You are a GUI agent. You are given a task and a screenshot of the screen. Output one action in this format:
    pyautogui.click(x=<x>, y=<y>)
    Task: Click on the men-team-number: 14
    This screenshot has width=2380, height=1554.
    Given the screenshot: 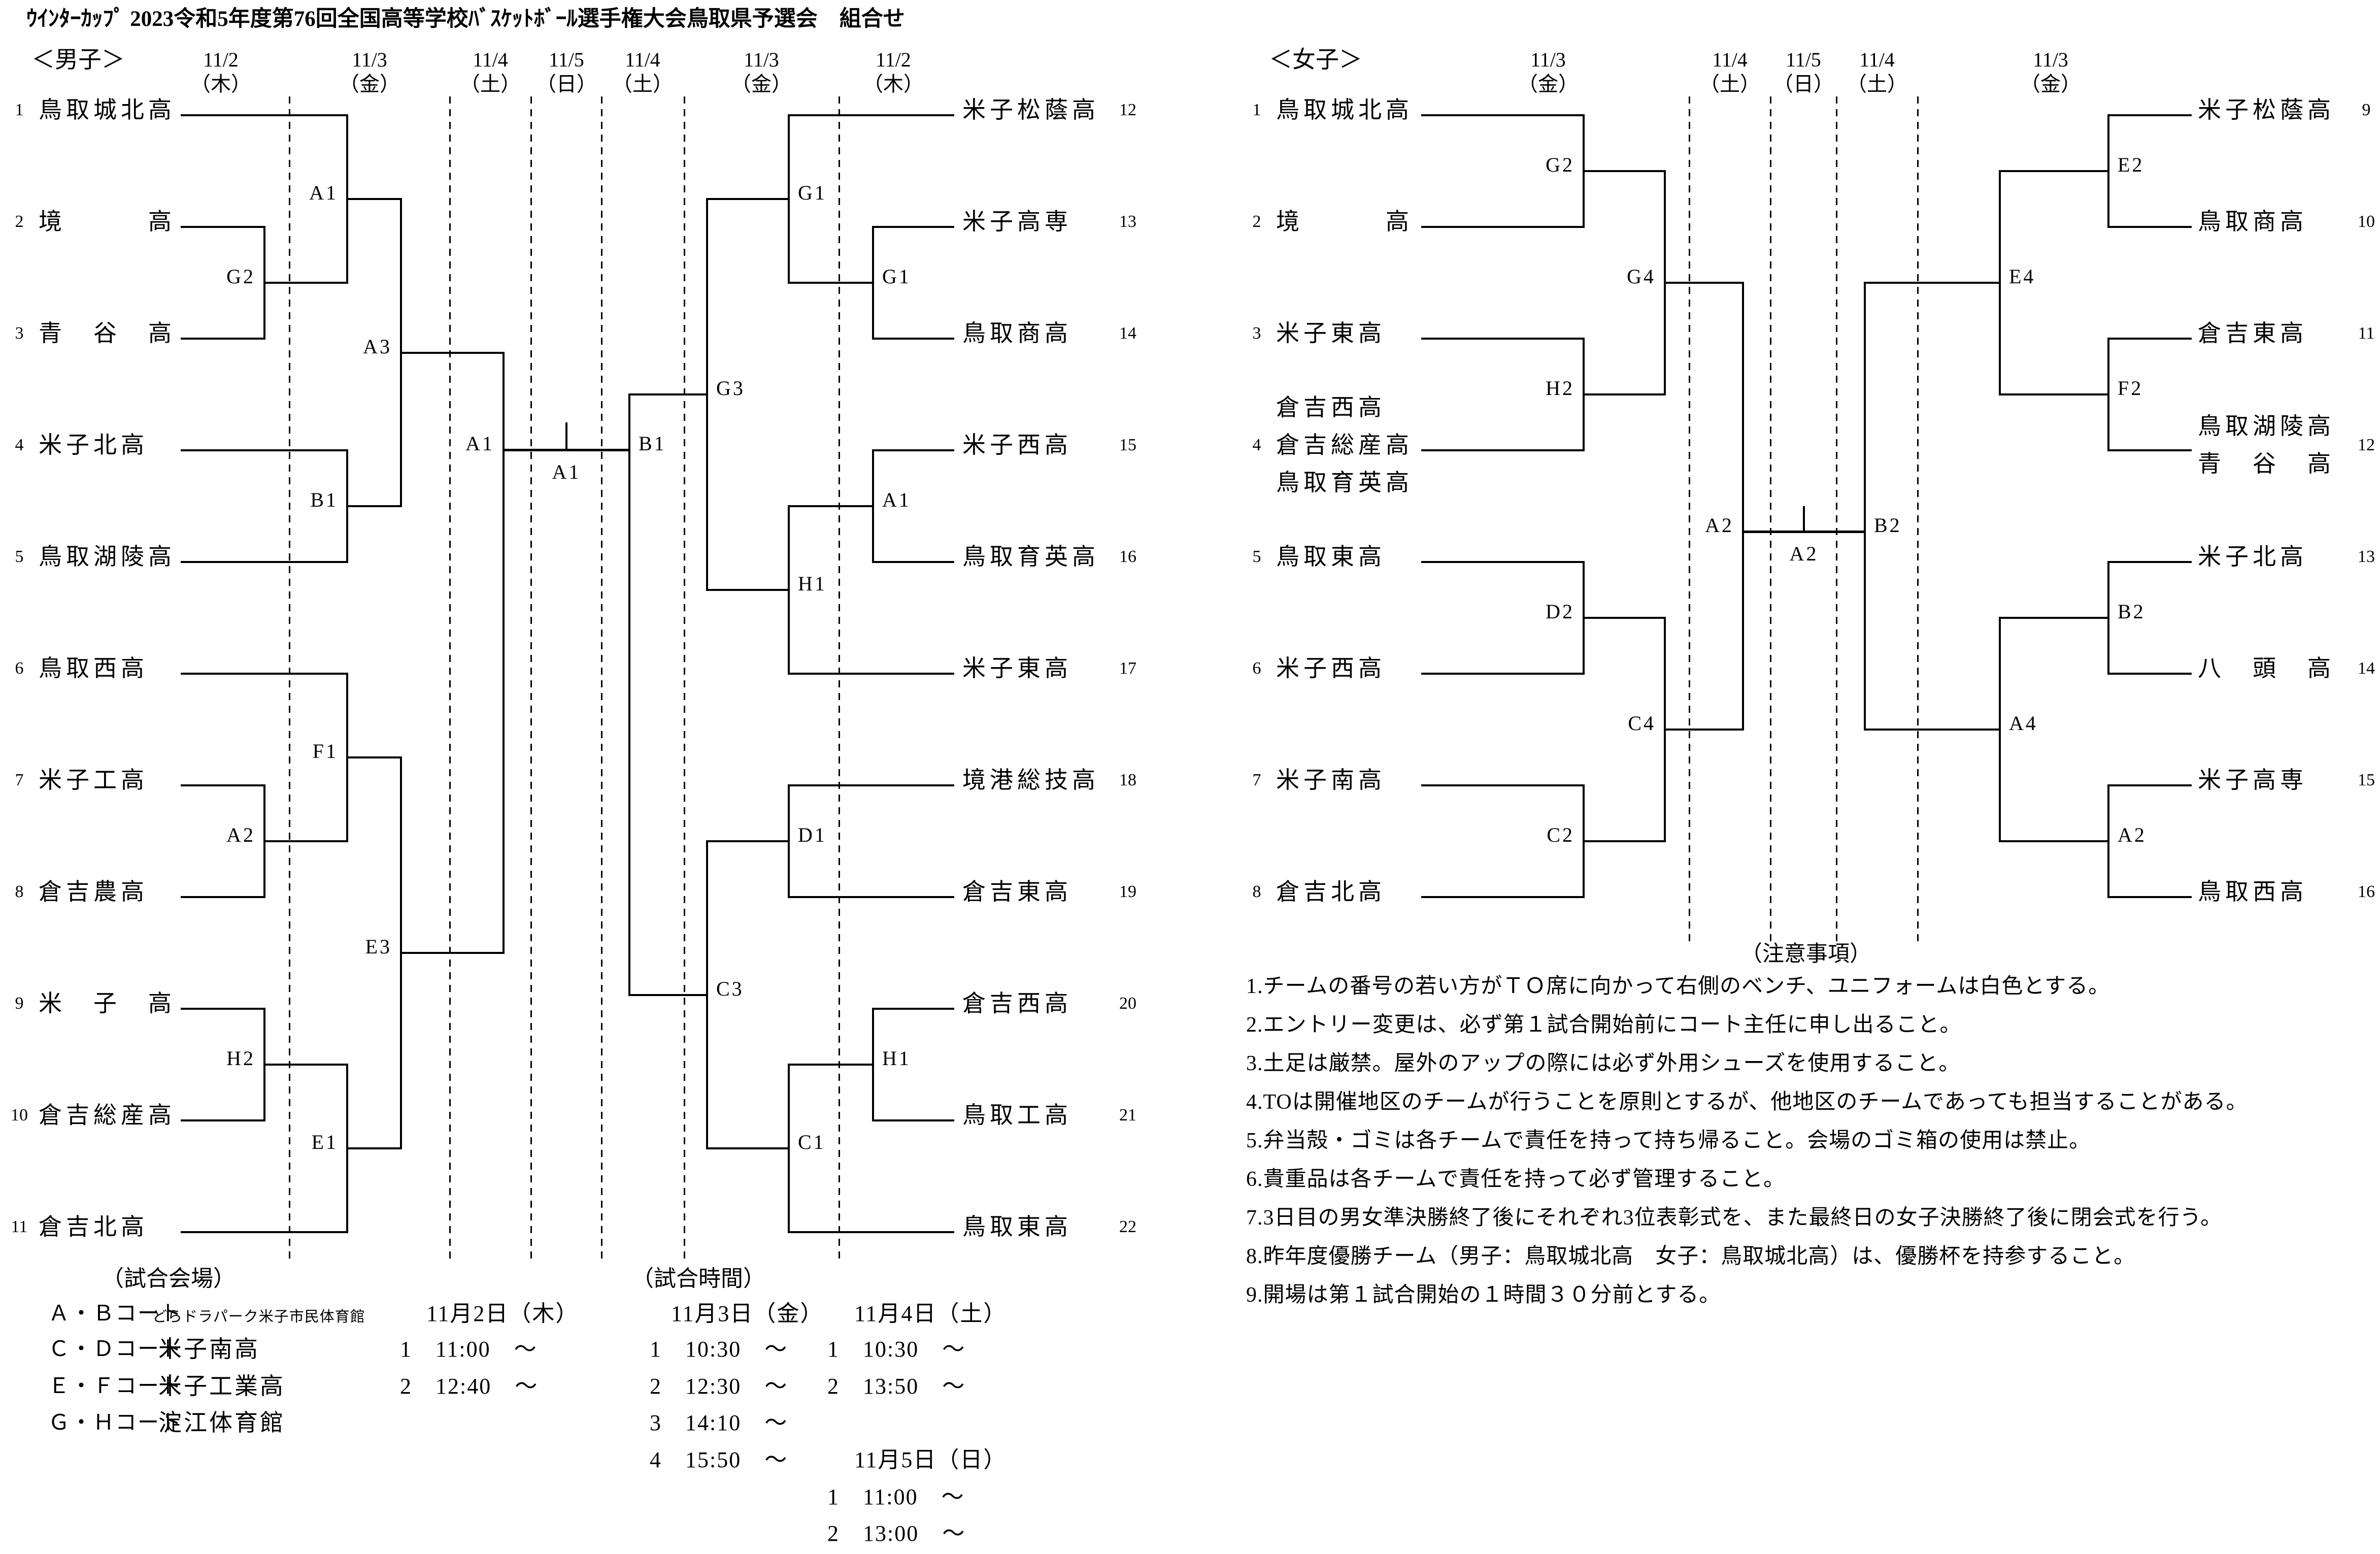 What is the action you would take?
    pyautogui.click(x=1127, y=334)
    